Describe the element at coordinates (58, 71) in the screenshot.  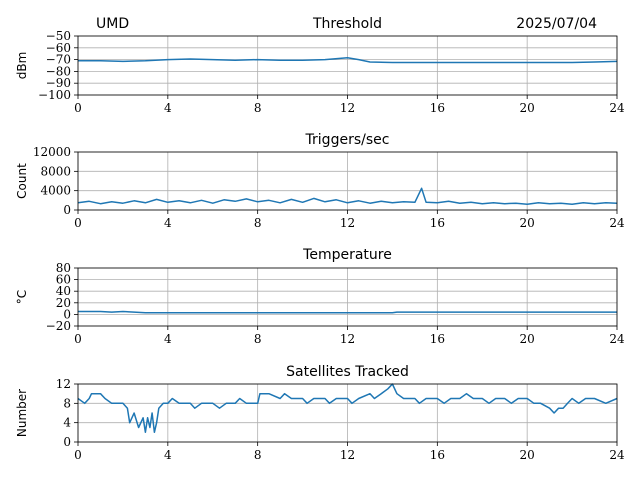
I see `y-tick-label: −80` at that location.